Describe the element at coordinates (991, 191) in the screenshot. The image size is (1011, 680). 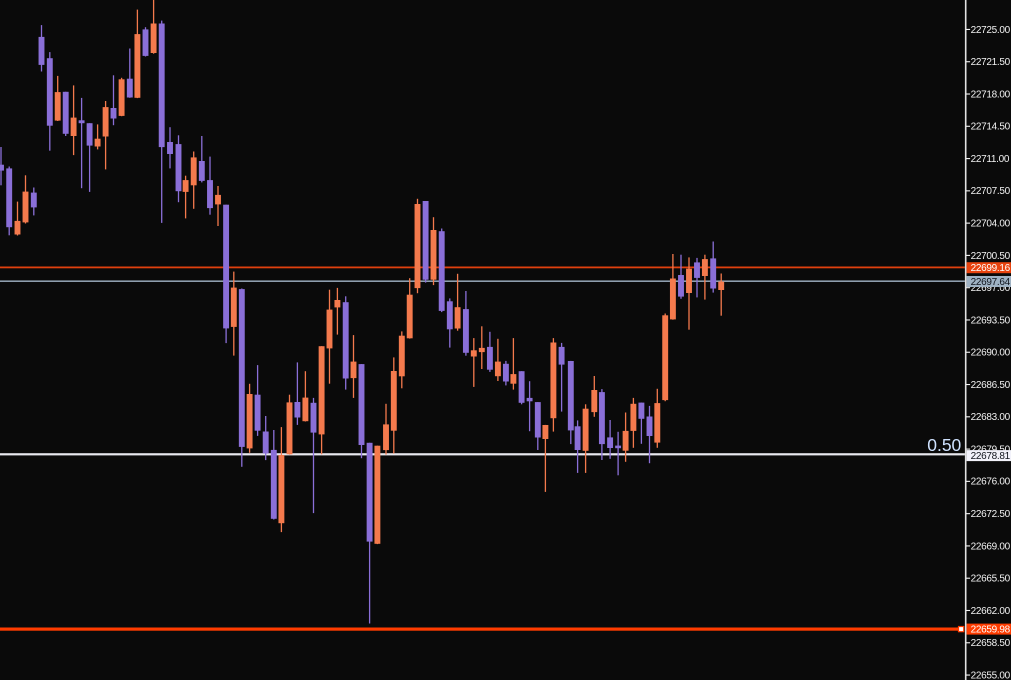
I see `svg-text: 22707.50` at that location.